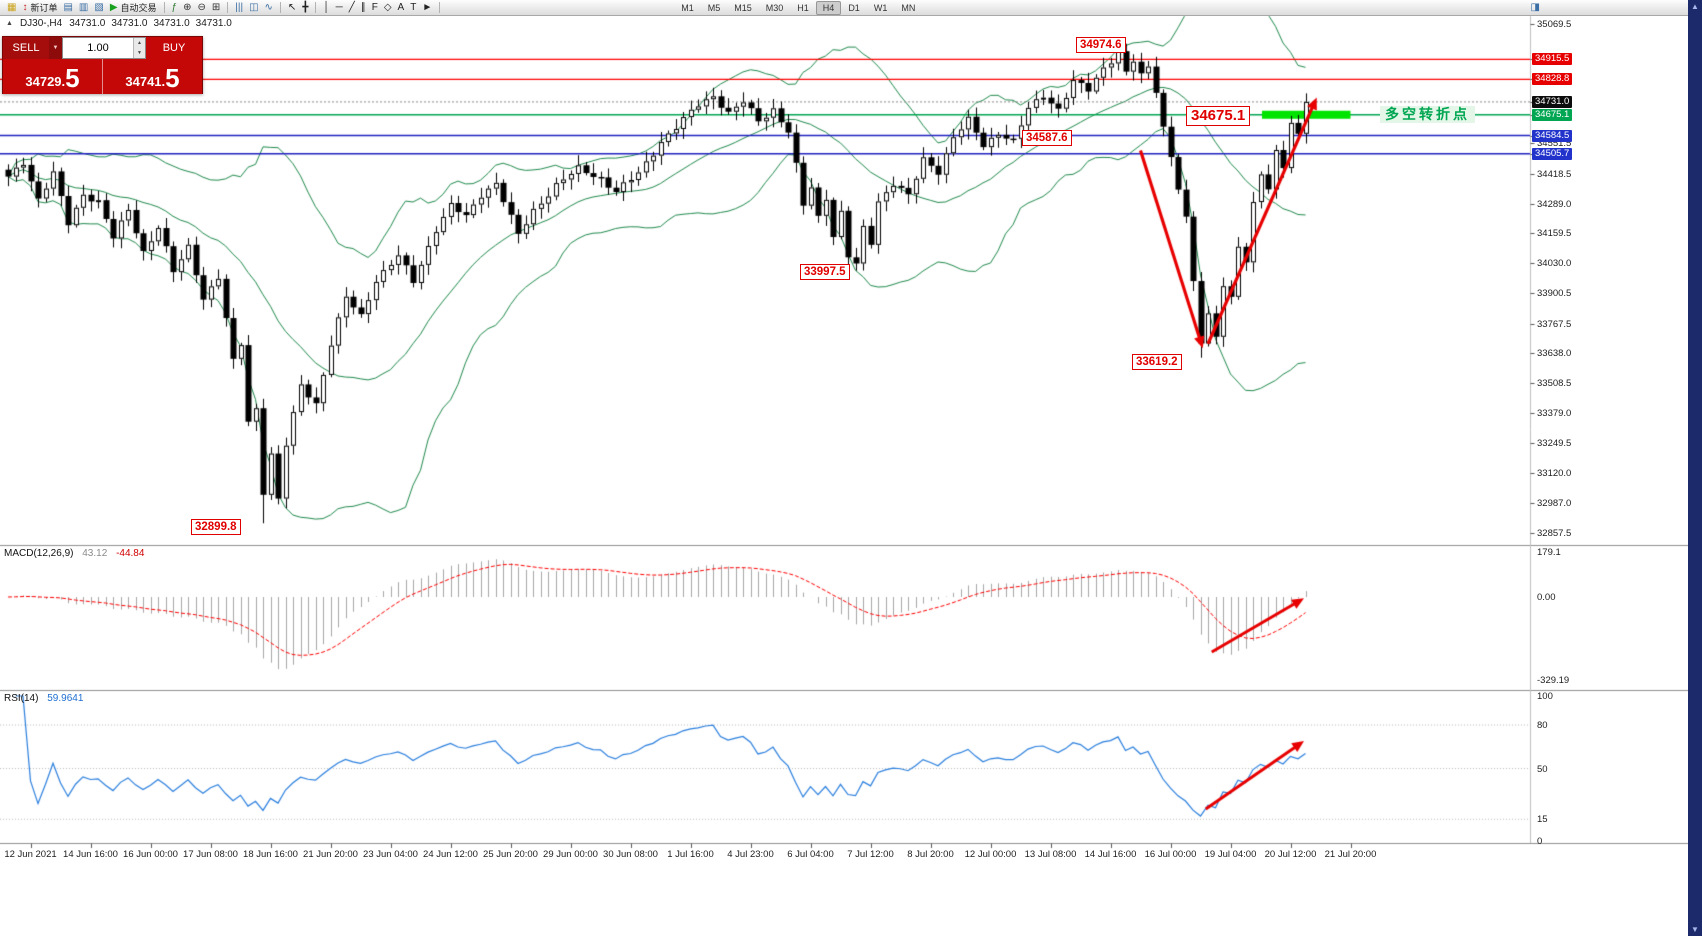  What do you see at coordinates (216, 7) in the screenshot?
I see `tile-windows-icon: ⊞` at bounding box center [216, 7].